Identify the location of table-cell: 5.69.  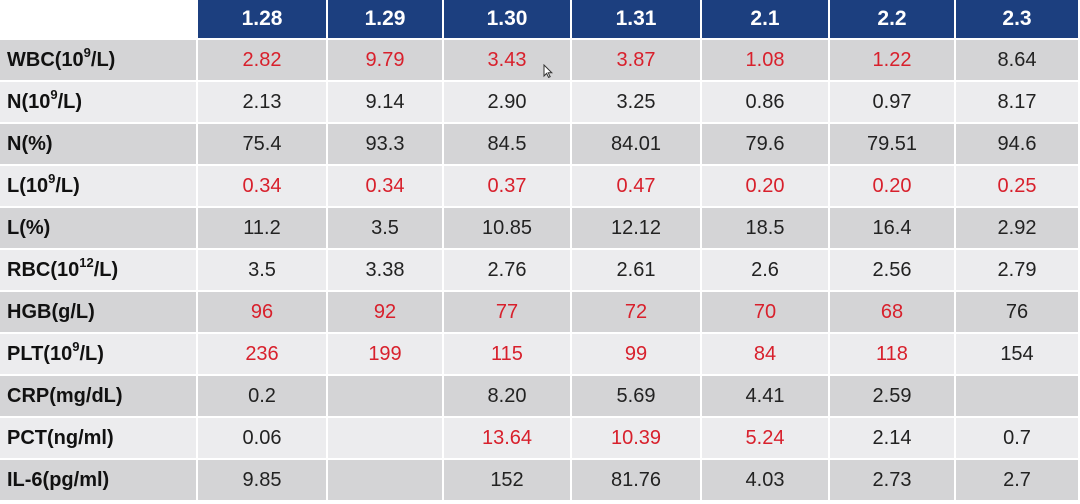
(637, 397).